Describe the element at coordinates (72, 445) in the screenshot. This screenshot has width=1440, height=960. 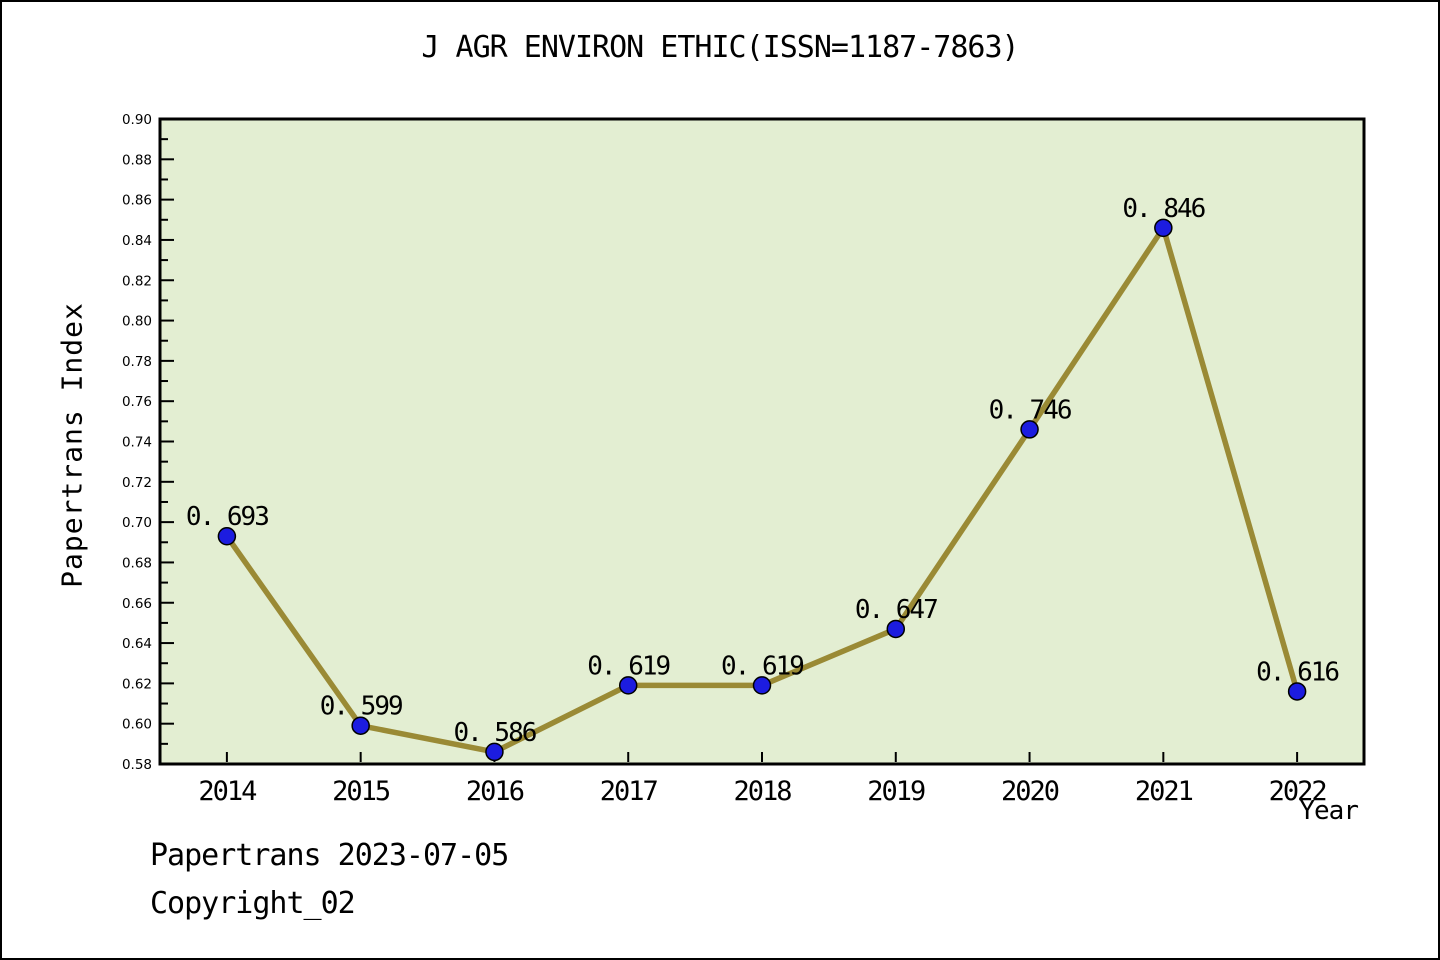
I see `y-axis-title: Papertrans Index` at that location.